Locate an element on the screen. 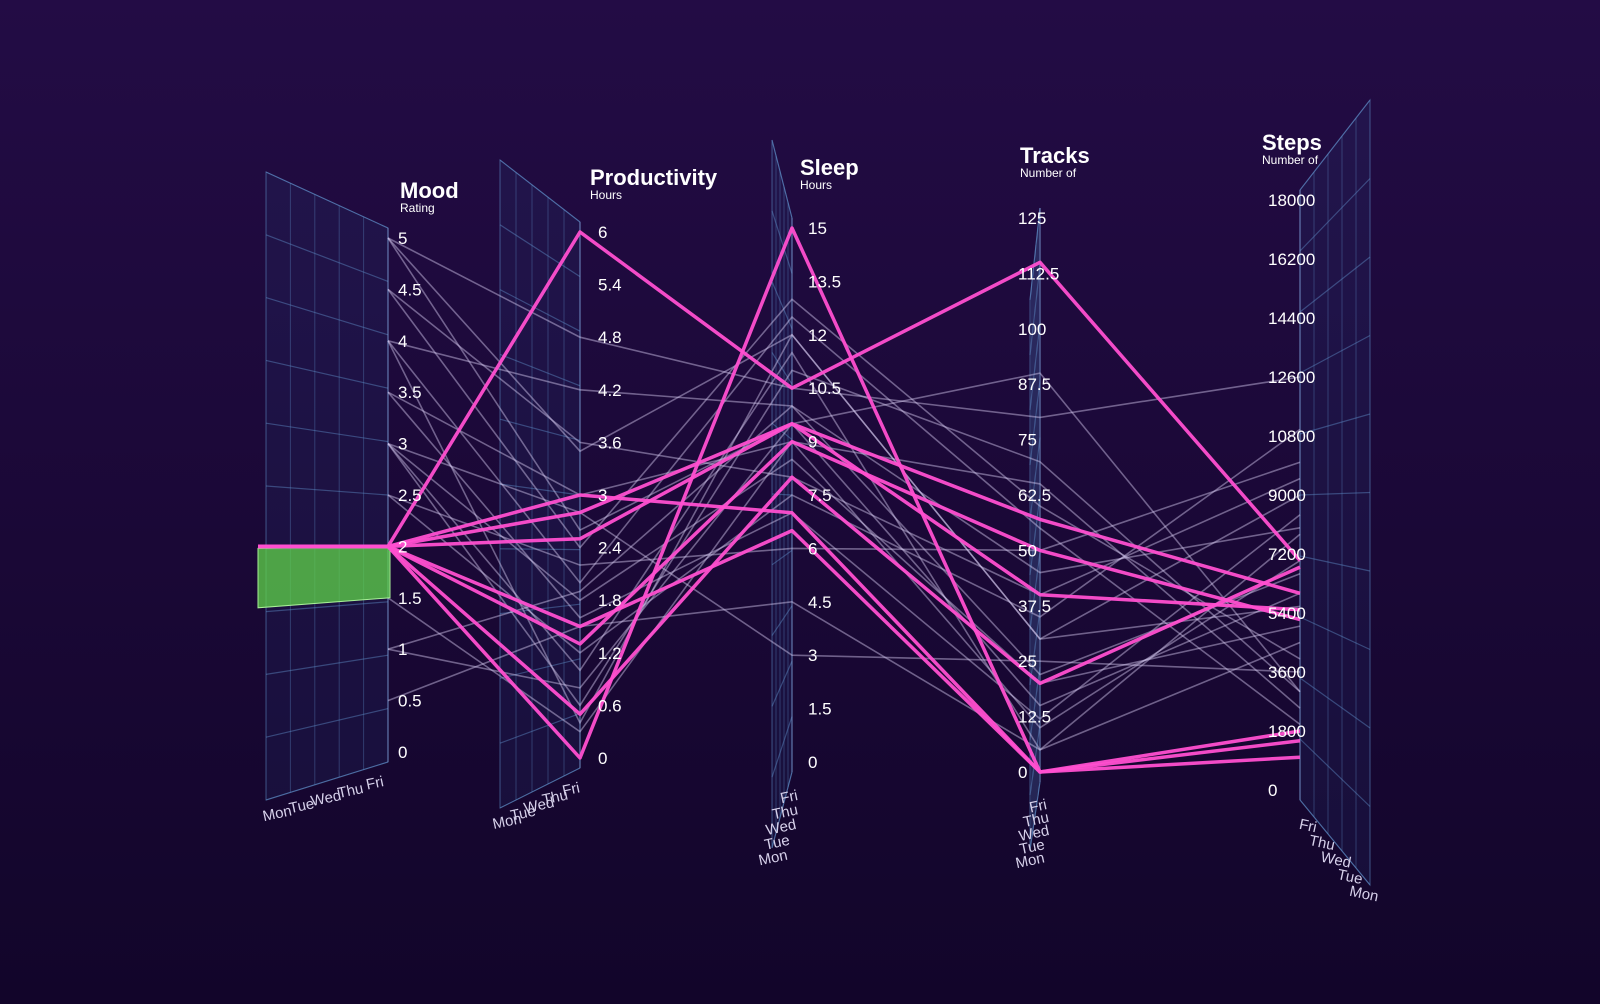 The image size is (1600, 1004). panel-sleep is located at coordinates (782, 494).